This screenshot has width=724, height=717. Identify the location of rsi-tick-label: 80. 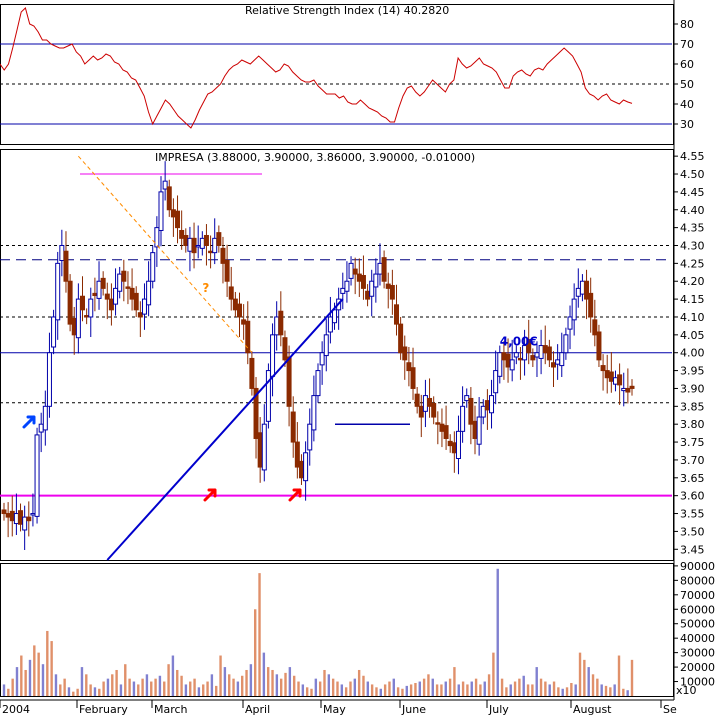
(687, 24).